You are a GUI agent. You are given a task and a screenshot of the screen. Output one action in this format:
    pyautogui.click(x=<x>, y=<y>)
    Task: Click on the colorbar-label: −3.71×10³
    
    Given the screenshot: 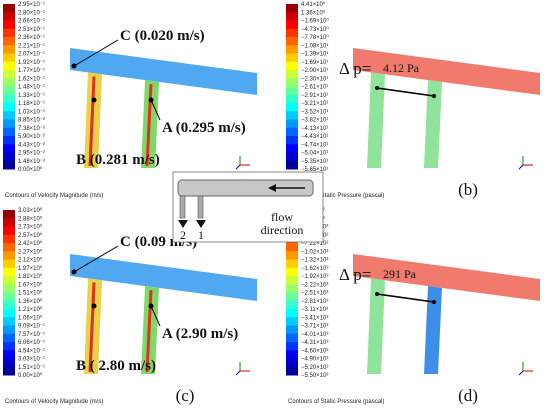 What is the action you would take?
    pyautogui.click(x=314, y=327)
    